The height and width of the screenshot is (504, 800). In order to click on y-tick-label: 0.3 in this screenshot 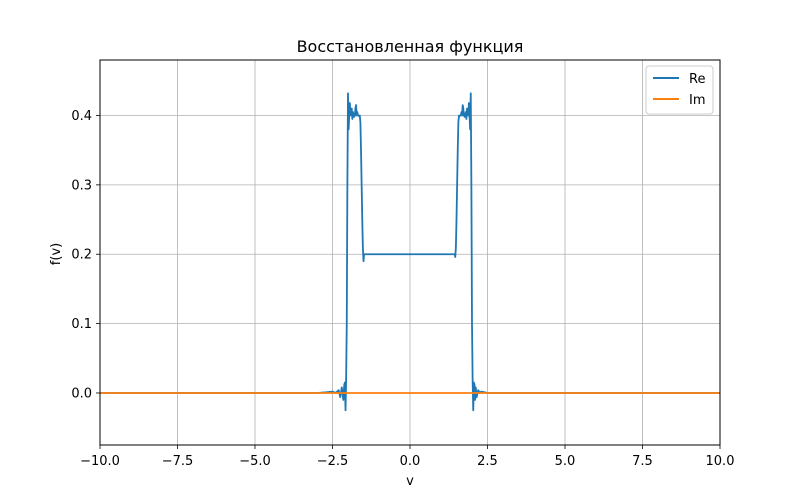, I will do `click(81, 185)`.